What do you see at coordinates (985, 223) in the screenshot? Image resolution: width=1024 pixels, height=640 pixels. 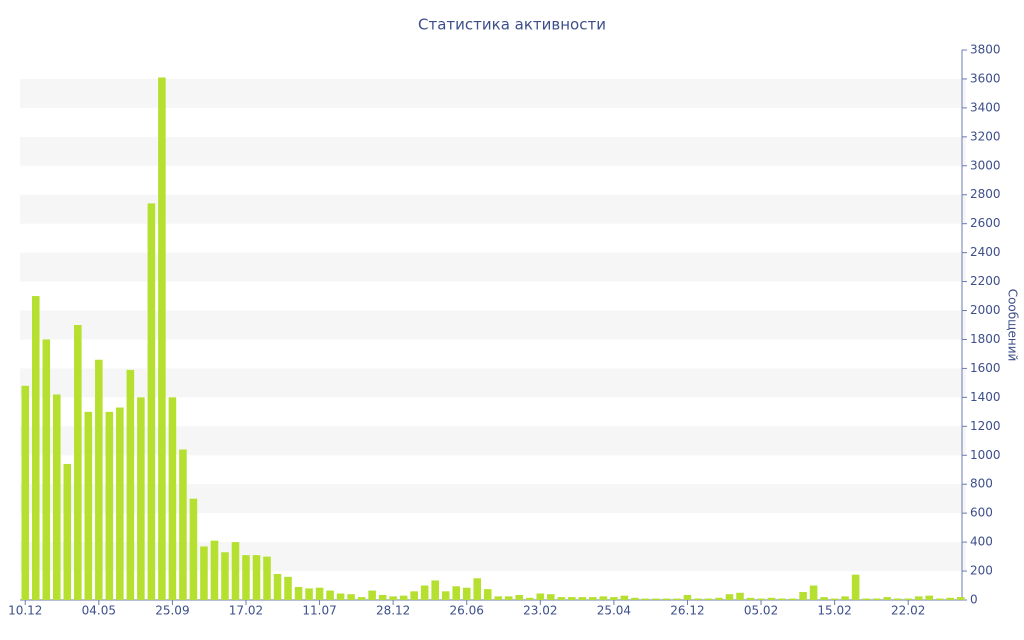 I see `y-tick-label: 2600` at bounding box center [985, 223].